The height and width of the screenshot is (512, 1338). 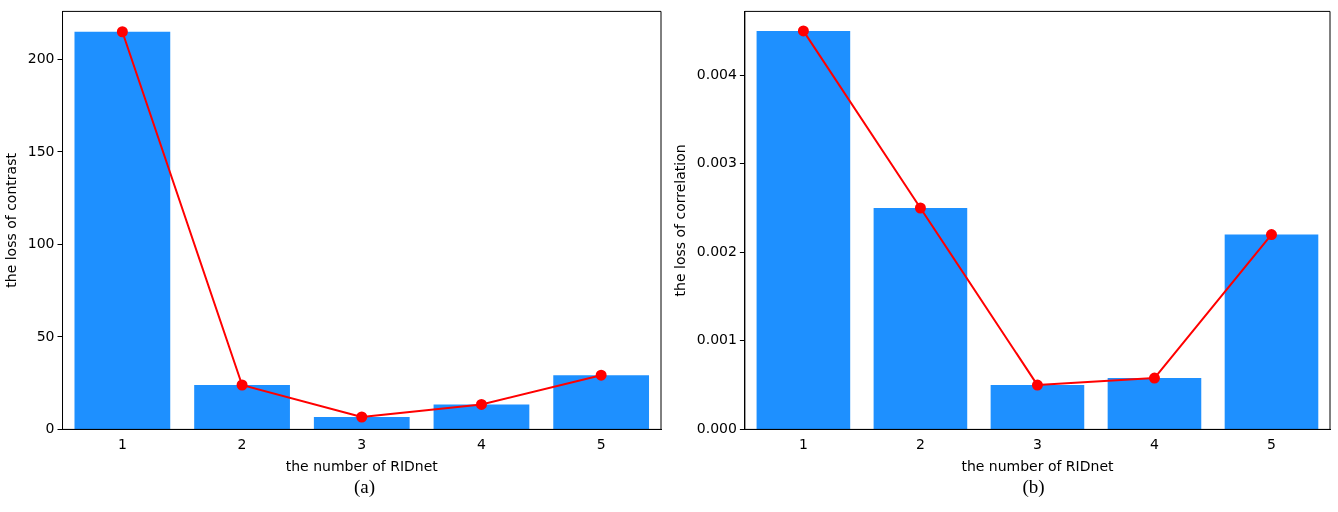 What do you see at coordinates (41, 150) in the screenshot?
I see `y-tick-label: 150` at bounding box center [41, 150].